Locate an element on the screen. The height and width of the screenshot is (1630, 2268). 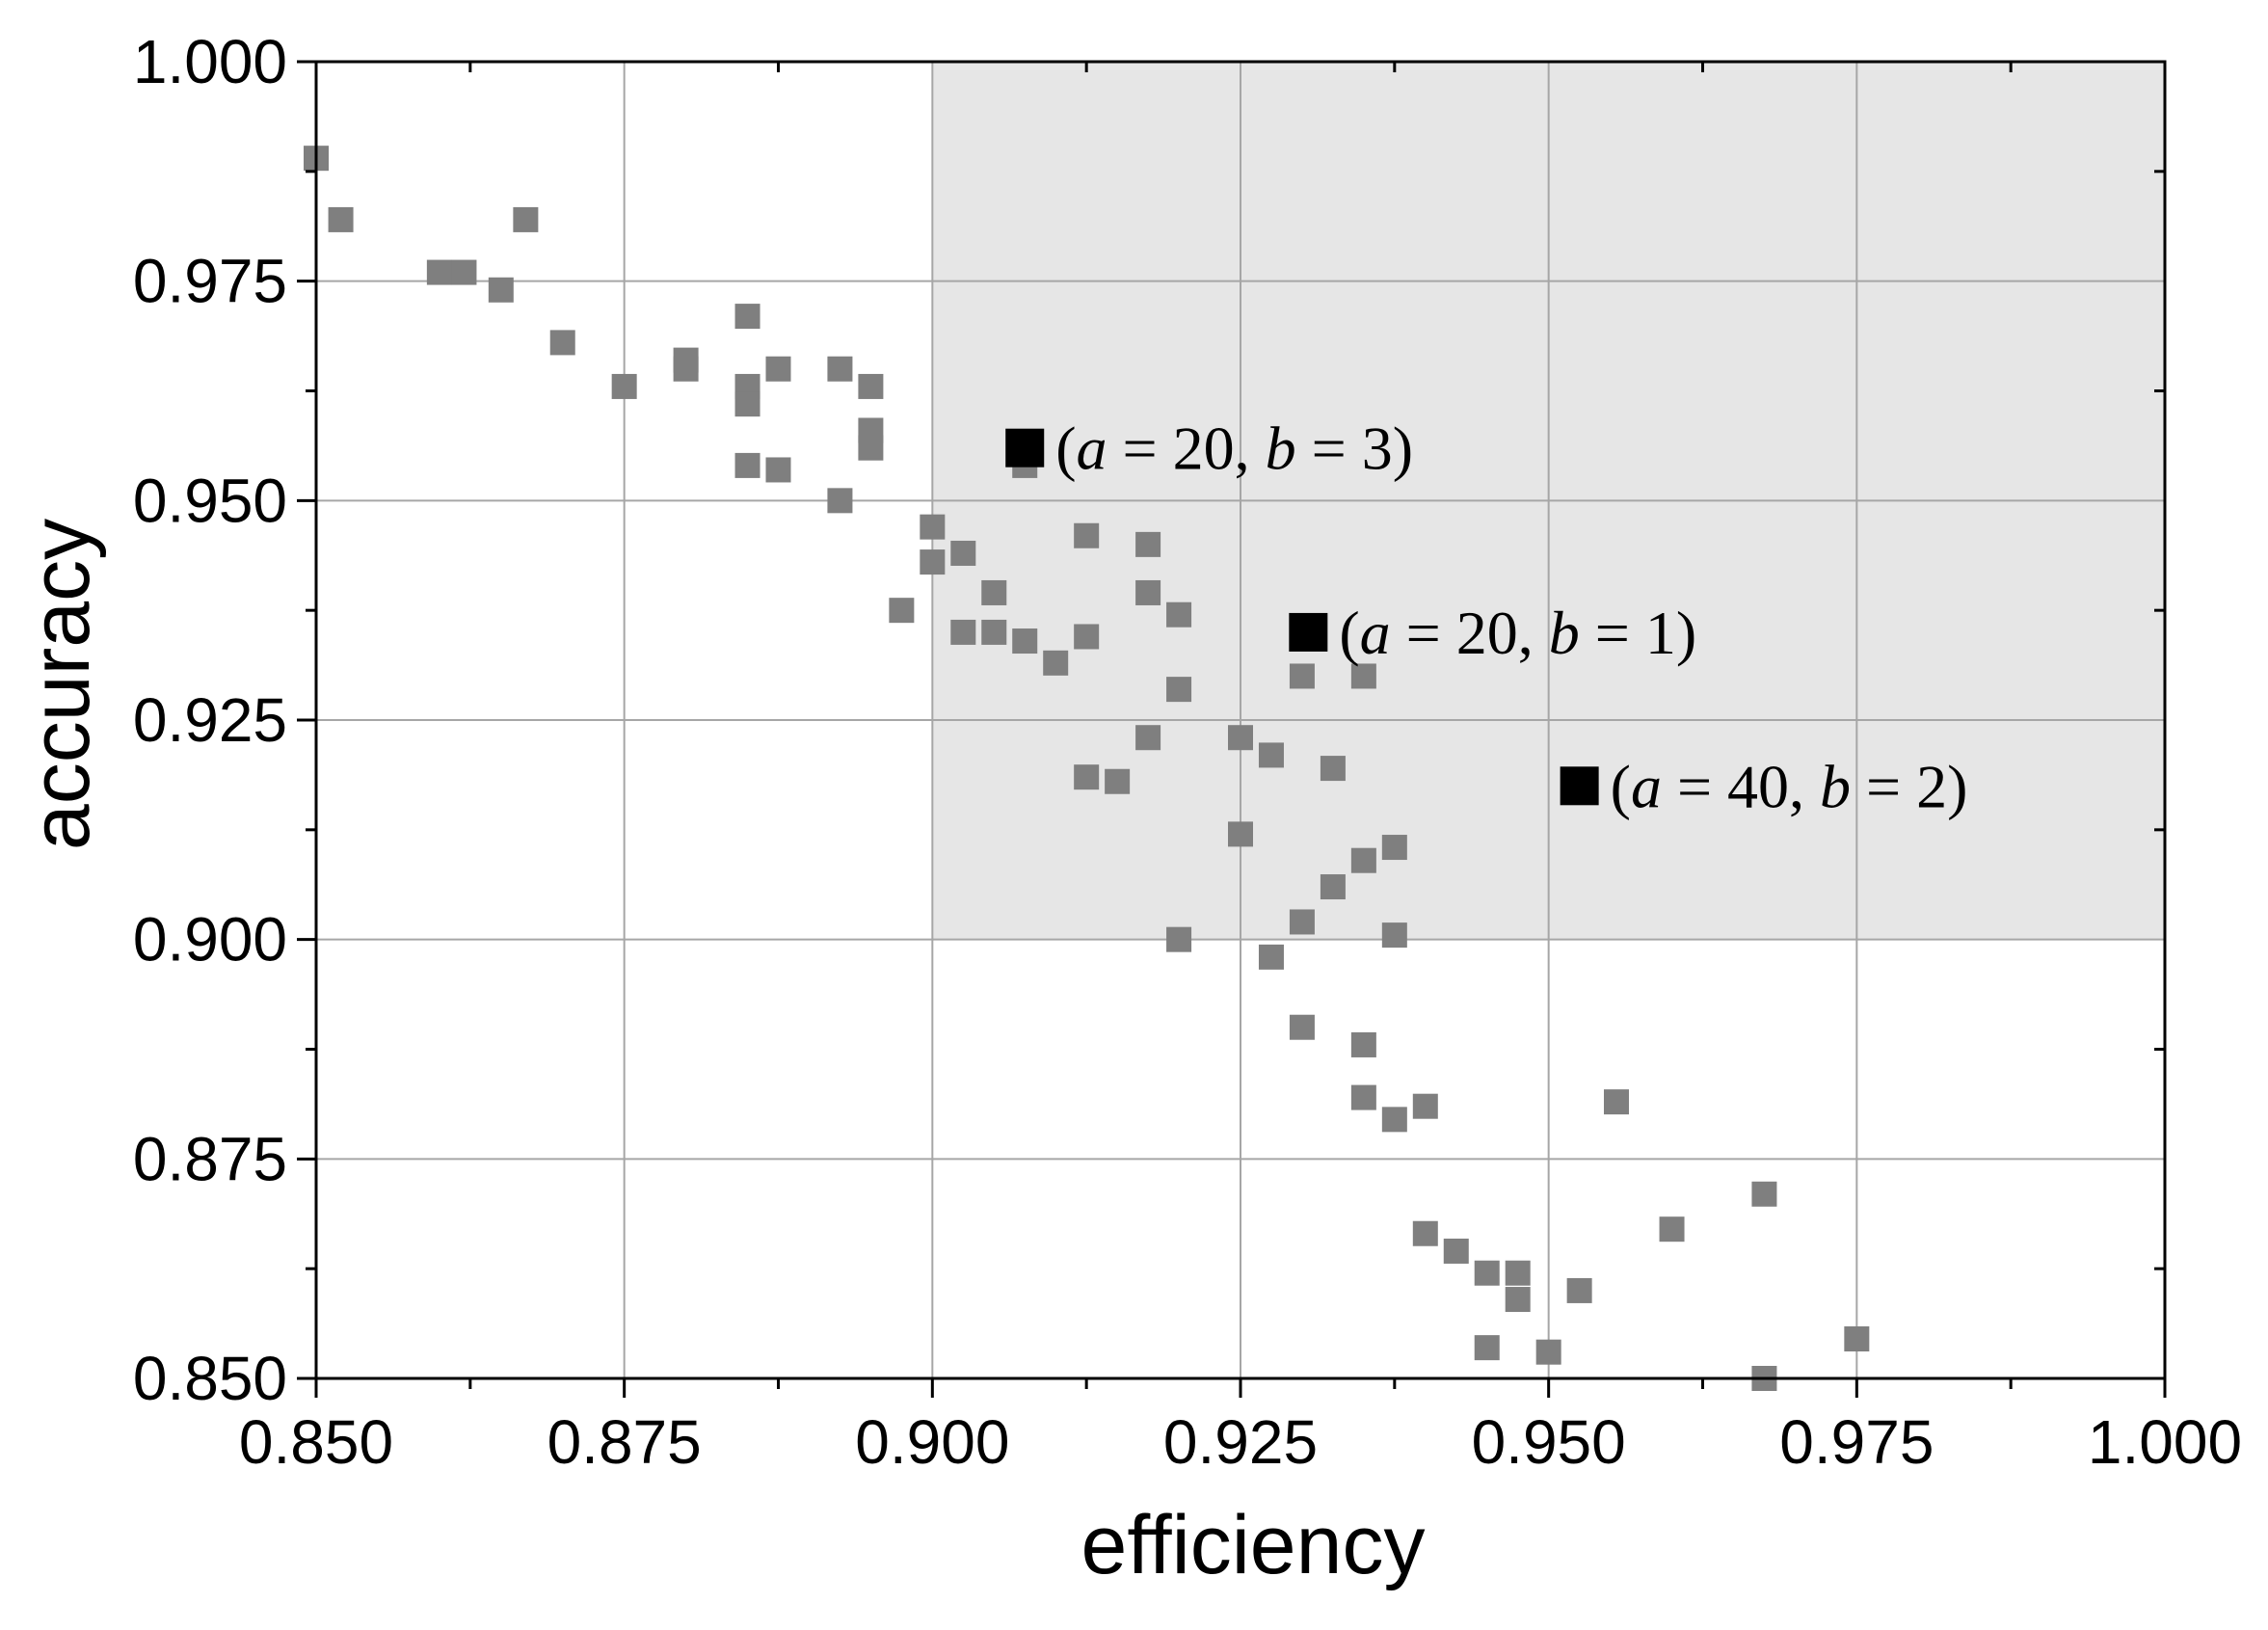
y-tick-label: 0.850 is located at coordinates (210, 1379).